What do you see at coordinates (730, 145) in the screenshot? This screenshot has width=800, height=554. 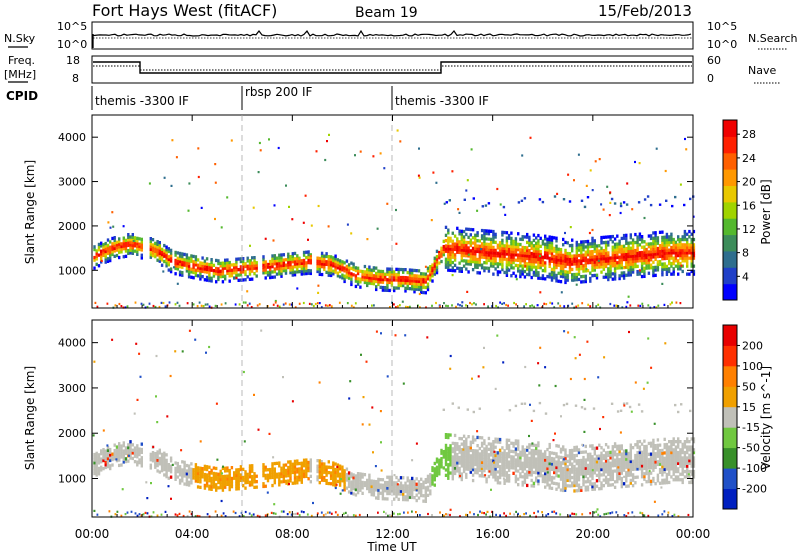 I see `colorbar-swatch` at bounding box center [730, 145].